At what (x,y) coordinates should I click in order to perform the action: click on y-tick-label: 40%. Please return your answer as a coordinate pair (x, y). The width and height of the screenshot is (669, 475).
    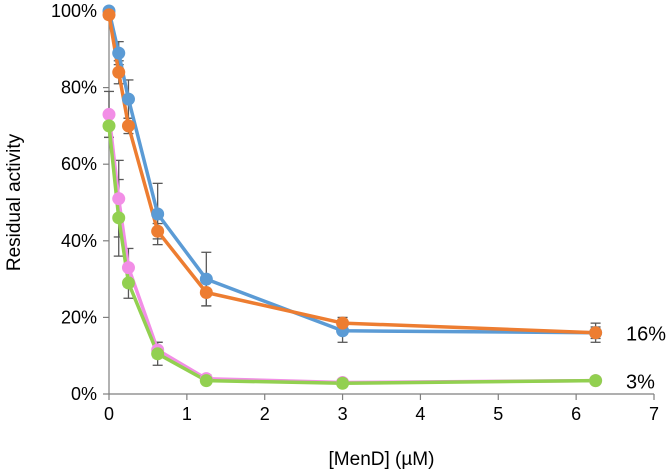
    Looking at the image, I should click on (79, 241).